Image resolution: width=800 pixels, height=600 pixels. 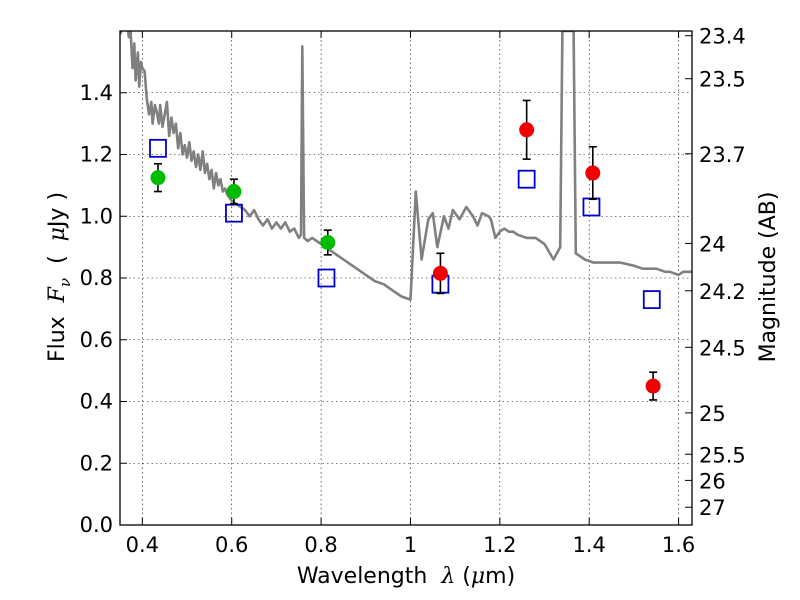 What do you see at coordinates (59, 277) in the screenshot?
I see `y-axis-title: Flux Fν ( μJy )` at bounding box center [59, 277].